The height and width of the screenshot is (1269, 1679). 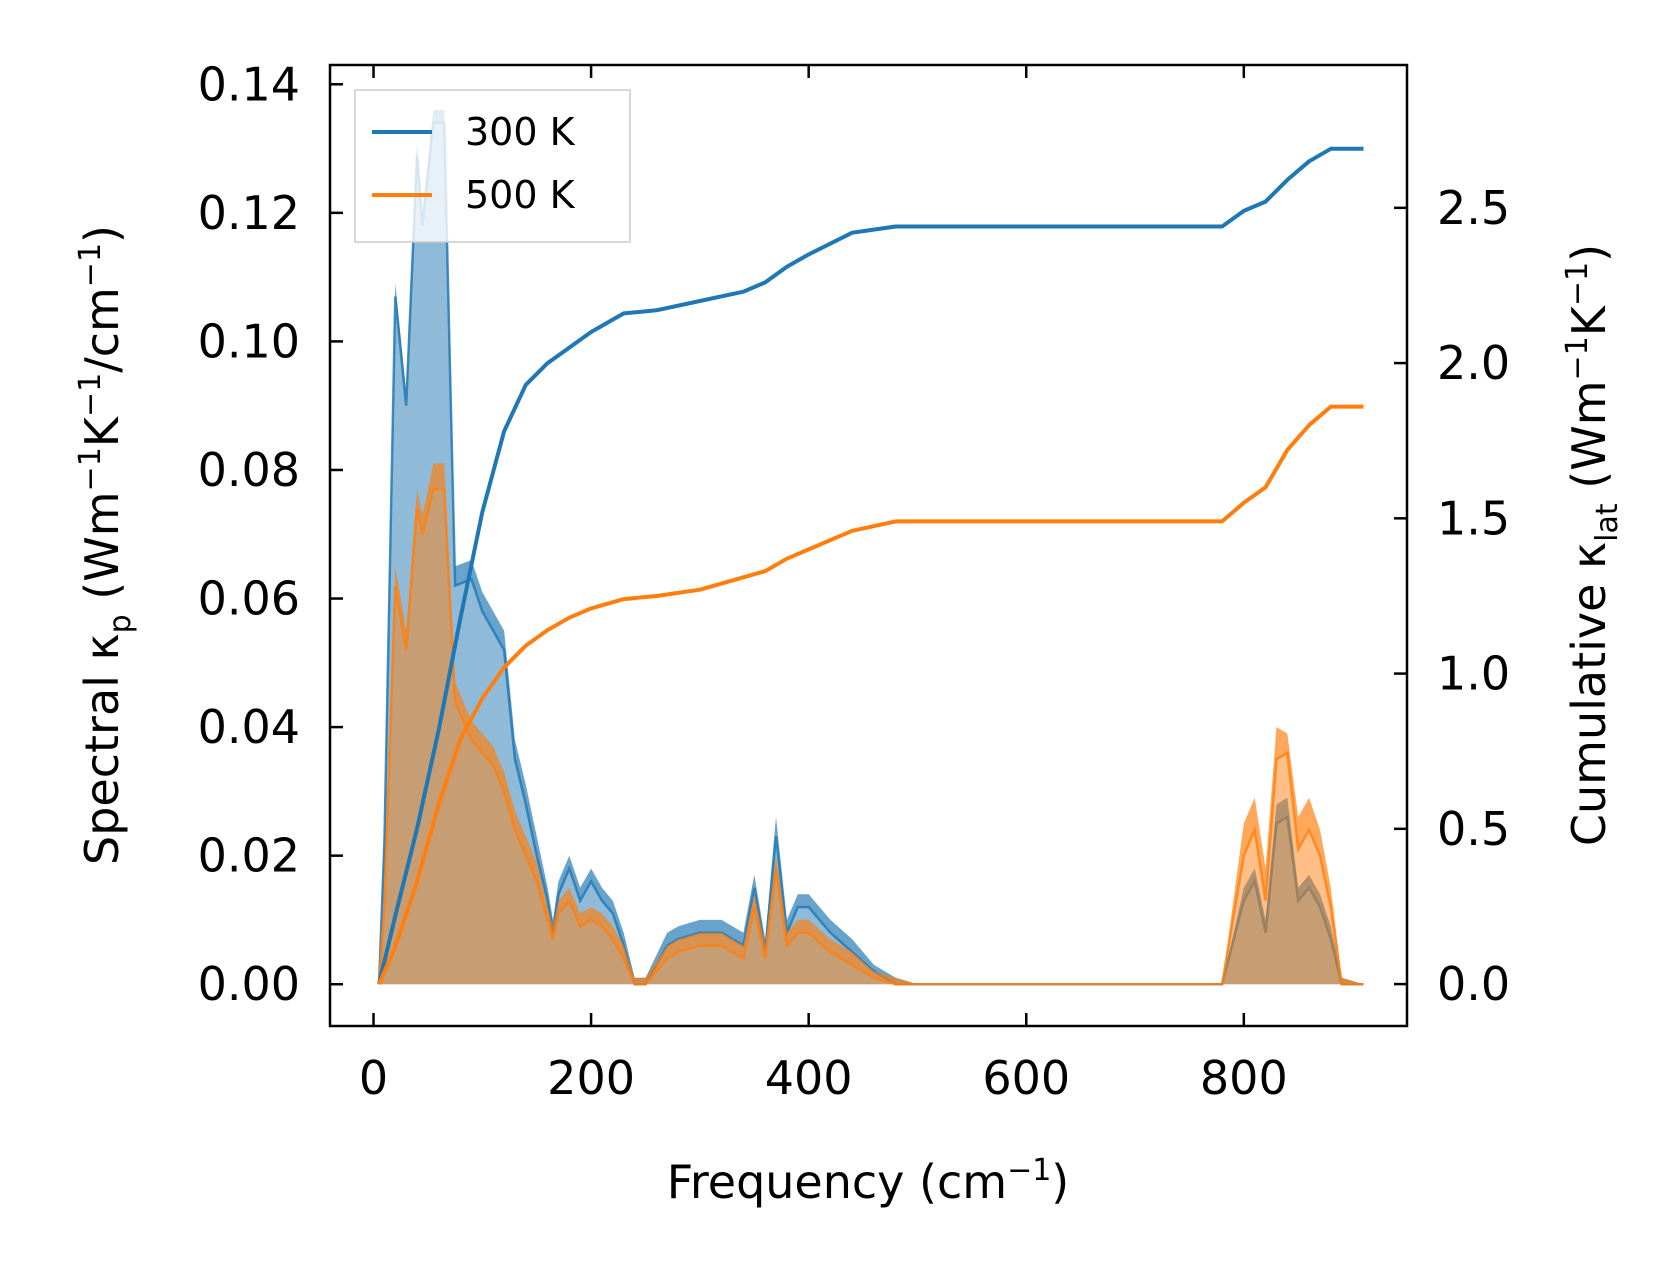 What do you see at coordinates (591, 1078) in the screenshot?
I see `x-tick-label: 200` at bounding box center [591, 1078].